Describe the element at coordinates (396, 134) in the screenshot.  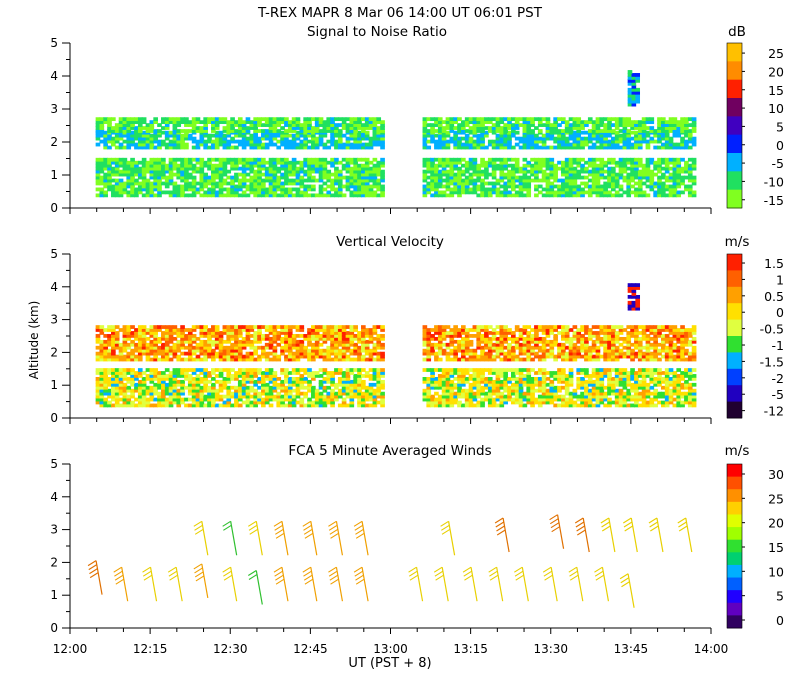
I see `panel1-heatmap` at that location.